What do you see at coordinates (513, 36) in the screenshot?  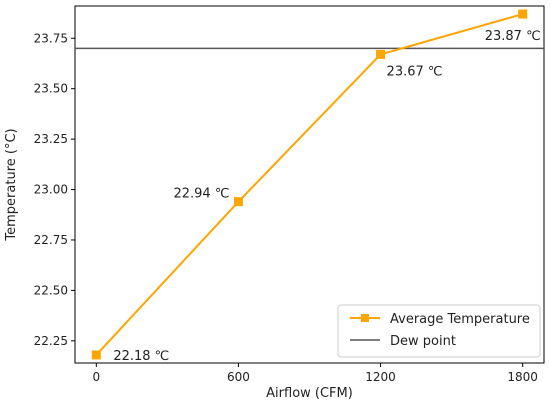 I see `data-label: 23.87 ℃` at bounding box center [513, 36].